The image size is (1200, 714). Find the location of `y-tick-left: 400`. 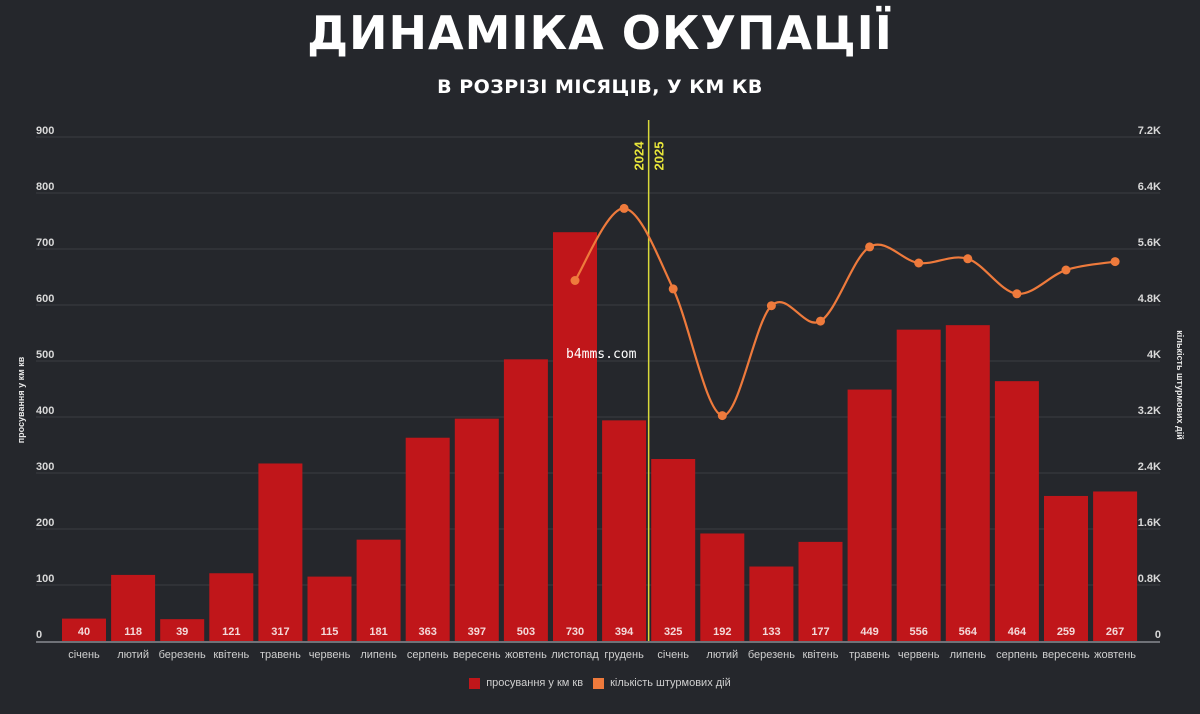

y-tick-left: 400 is located at coordinates (45, 411).